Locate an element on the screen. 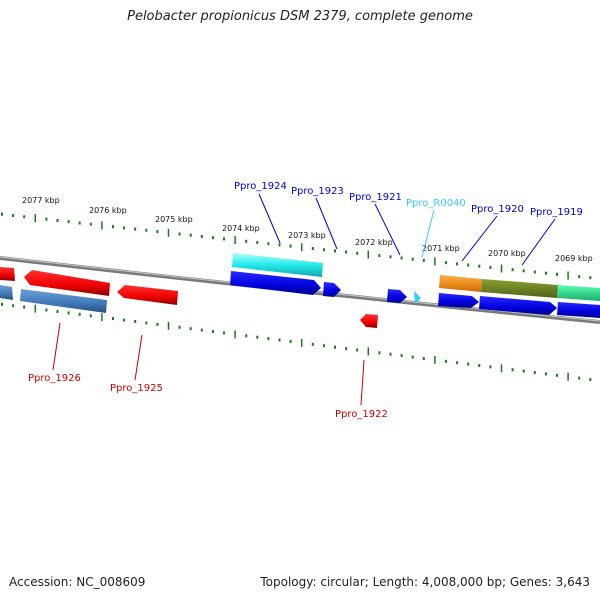 Image resolution: width=600 pixels, height=600 pixels. gene-ppro-1920-arrow is located at coordinates (458, 300).